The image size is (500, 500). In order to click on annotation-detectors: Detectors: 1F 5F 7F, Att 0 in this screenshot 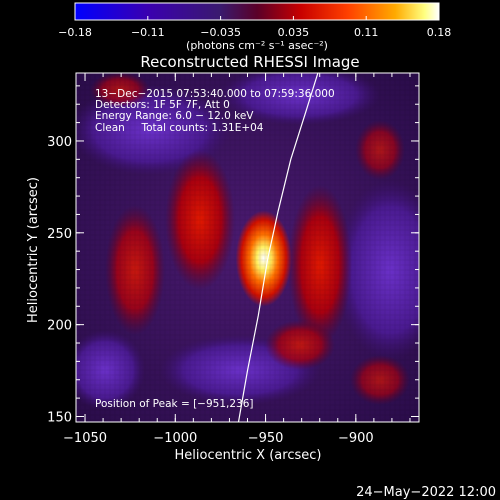, I will do `click(162, 105)`.